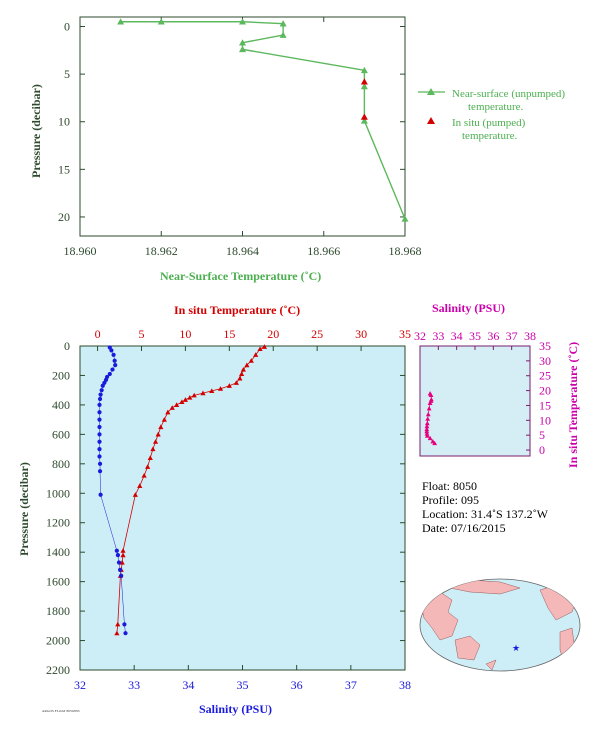 Image resolution: width=601 pixels, height=732 pixels. Describe the element at coordinates (351, 685) in the screenshot. I see `bottom-tick-label: 37` at that location.